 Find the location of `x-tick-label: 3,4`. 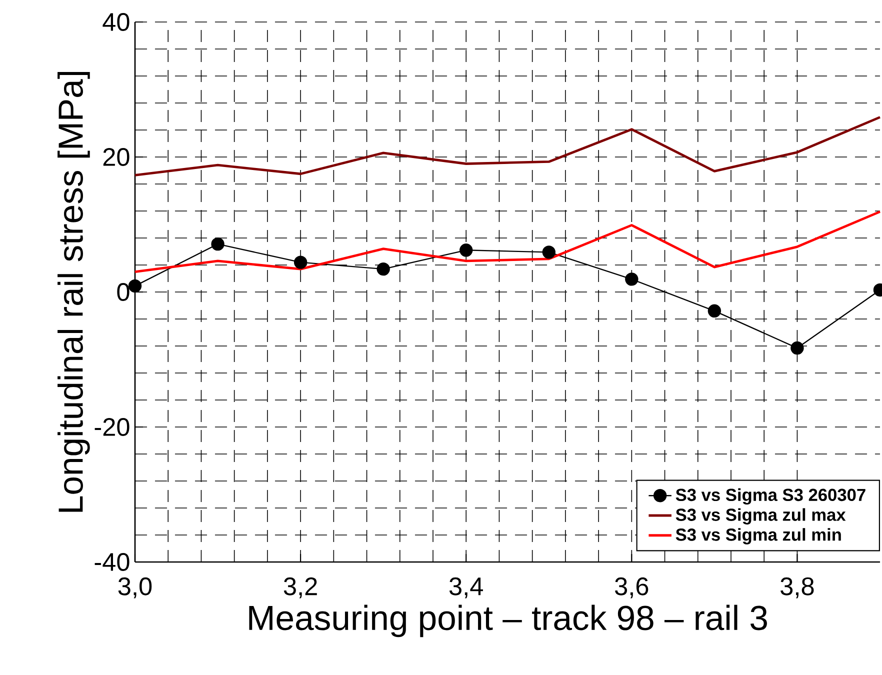

x-tick-label: 3,4 is located at coordinates (466, 587).